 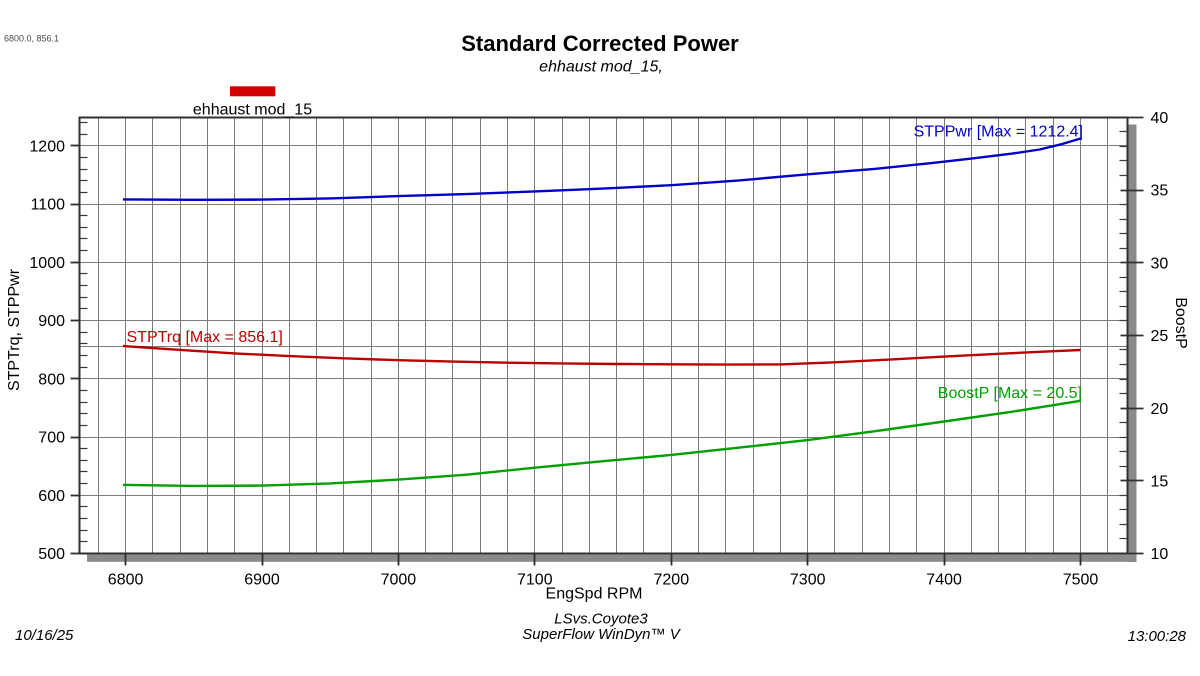 What do you see at coordinates (399, 579) in the screenshot?
I see `svg-text: 7000` at bounding box center [399, 579].